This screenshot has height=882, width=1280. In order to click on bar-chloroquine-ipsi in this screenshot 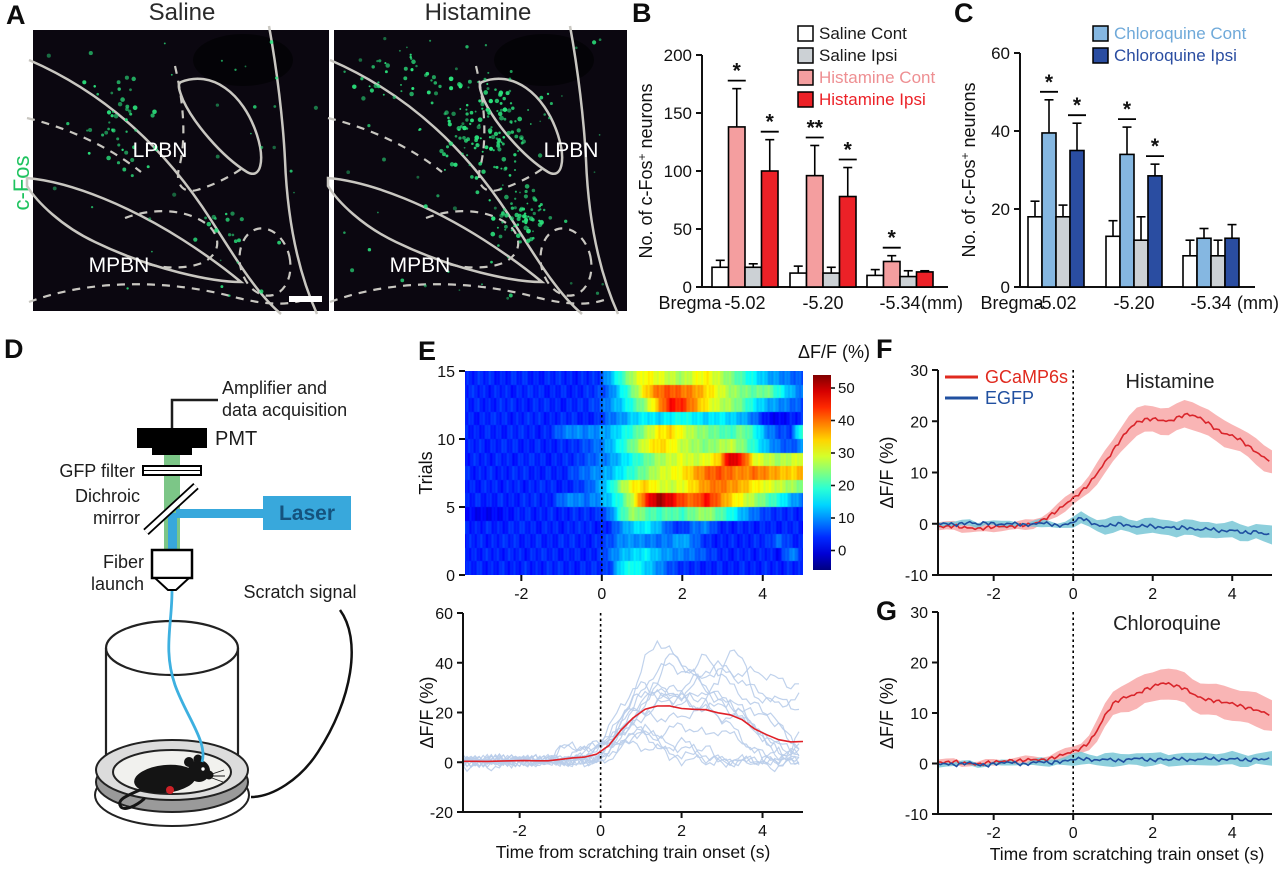, I will do `click(1155, 231)`.